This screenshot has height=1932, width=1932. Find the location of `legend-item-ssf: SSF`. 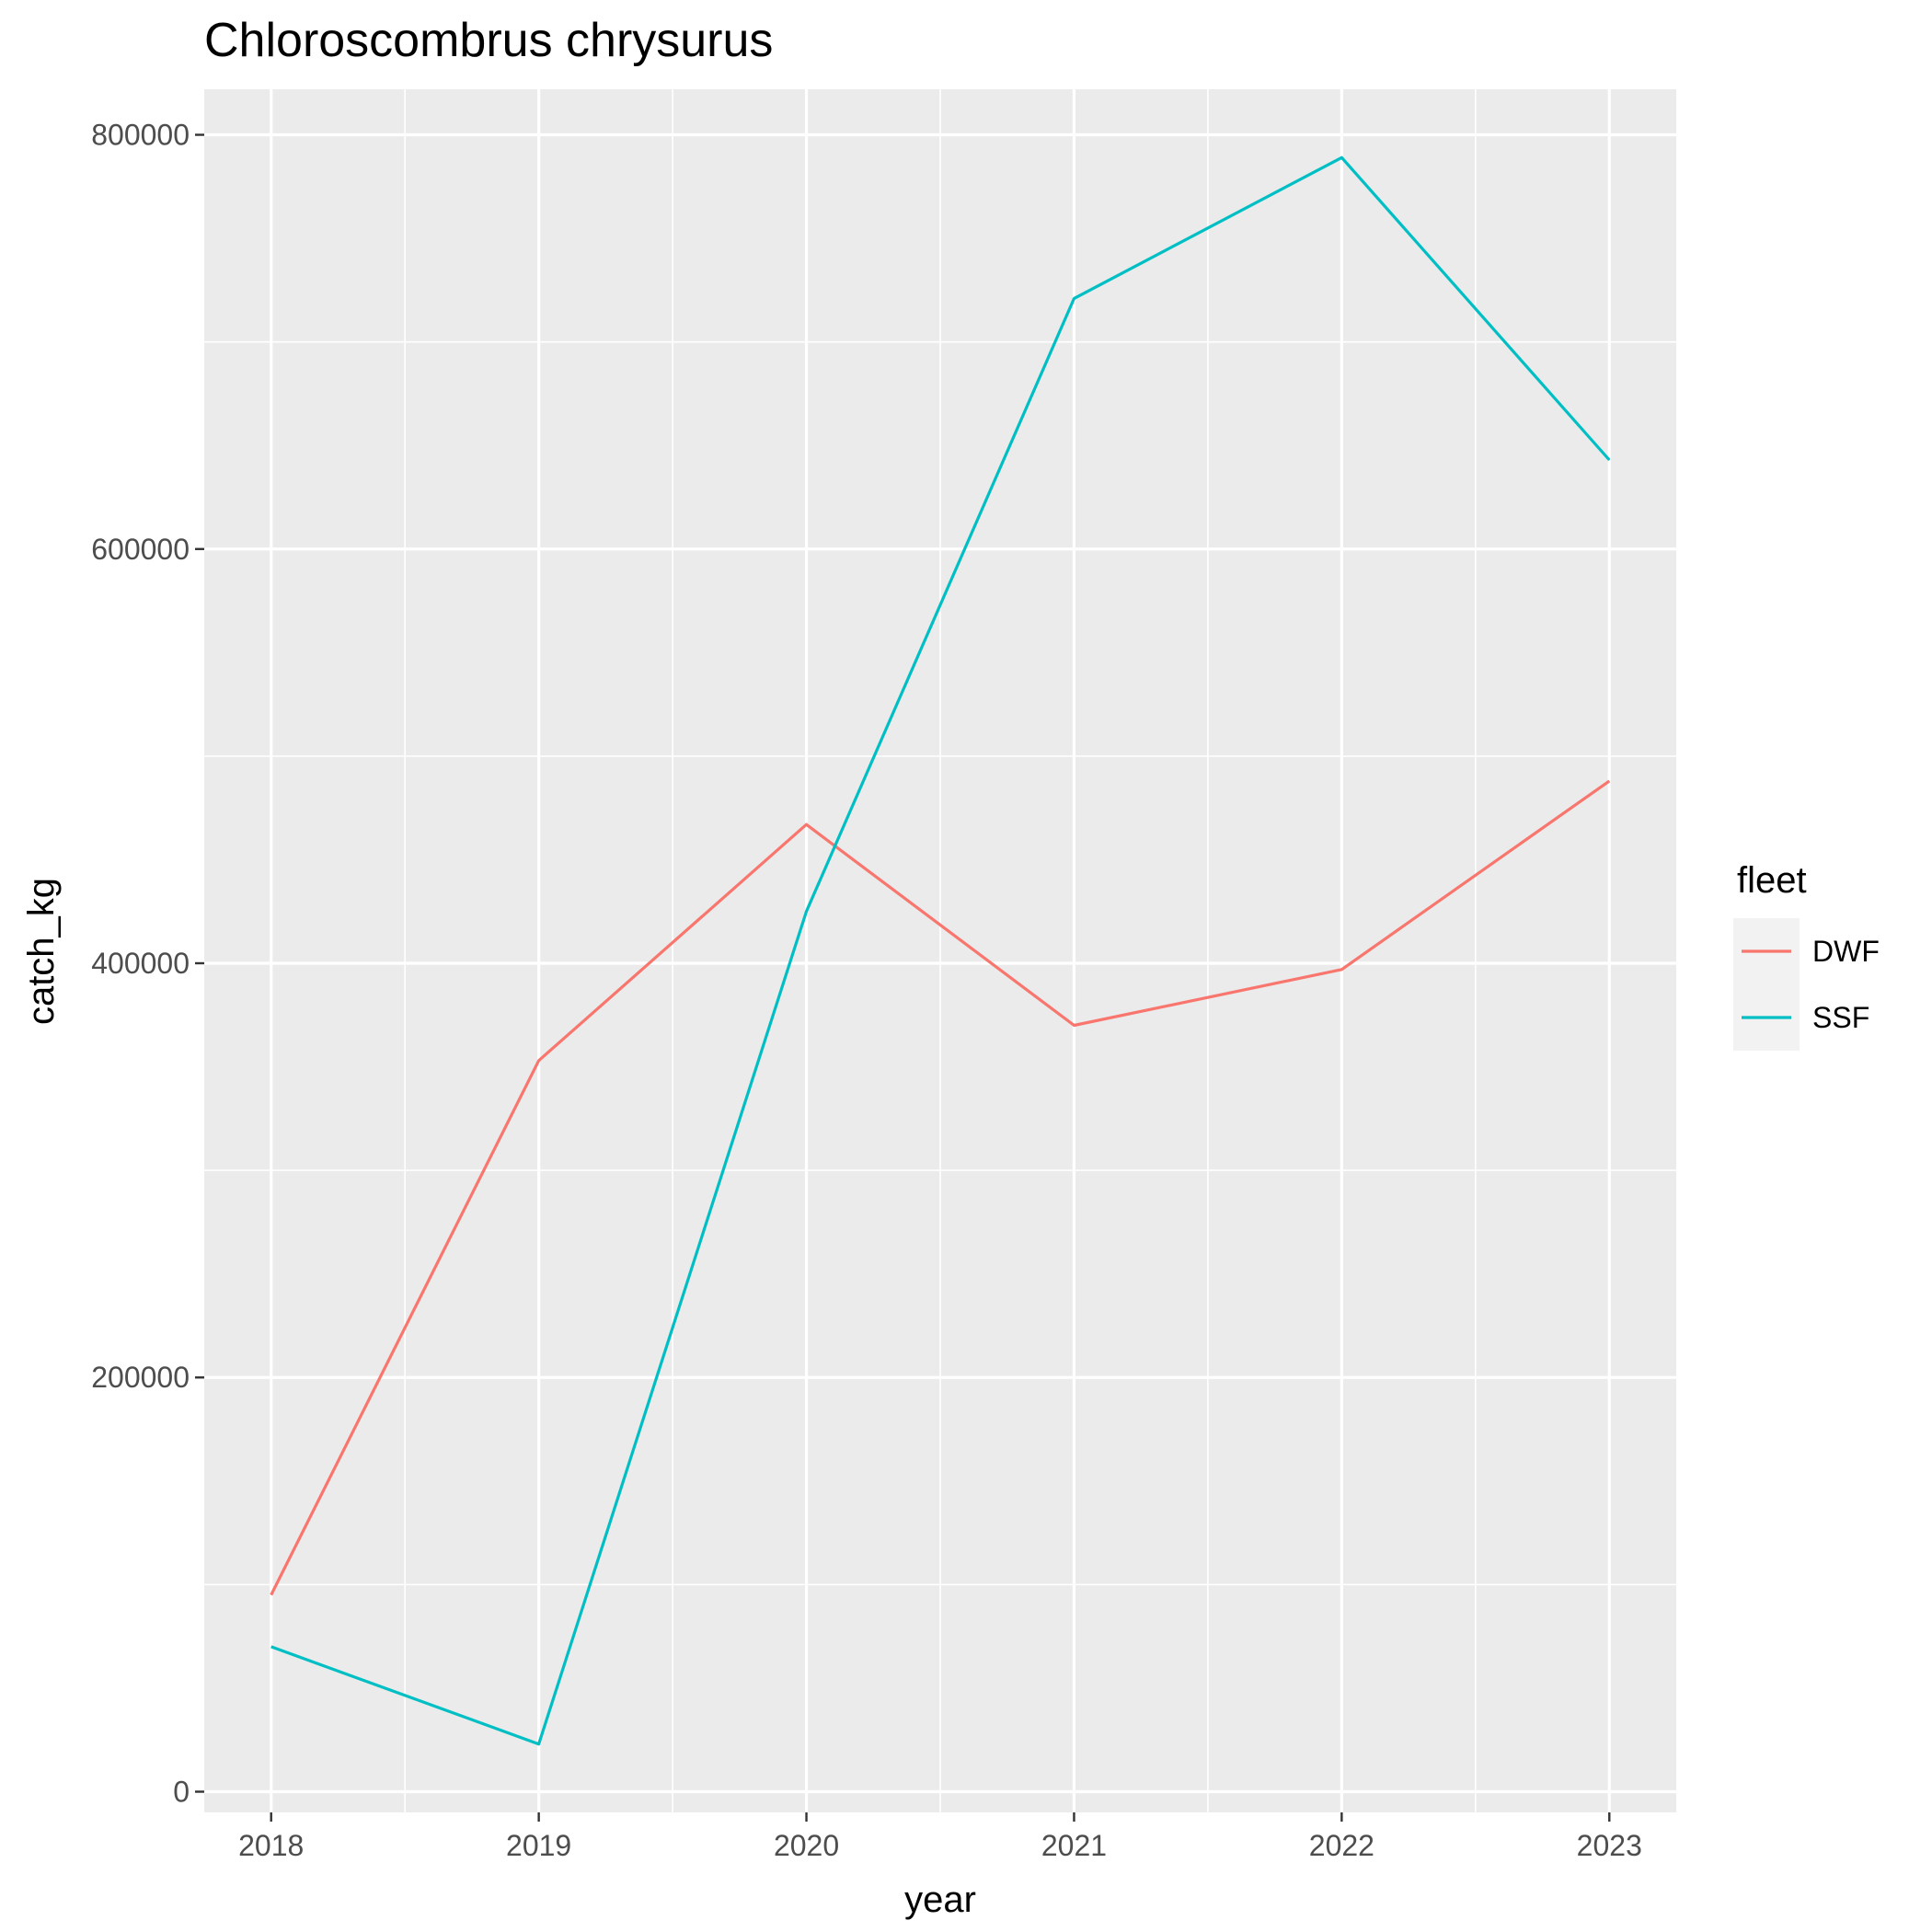

legend-item-ssf: SSF is located at coordinates (1801, 1018).